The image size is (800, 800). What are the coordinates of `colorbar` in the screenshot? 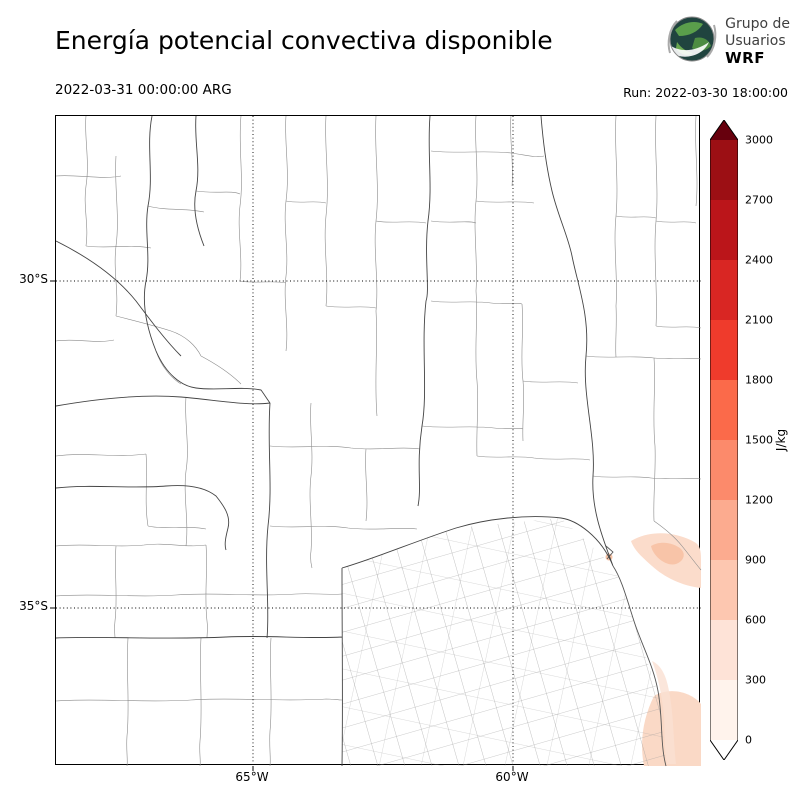 It's located at (724, 440).